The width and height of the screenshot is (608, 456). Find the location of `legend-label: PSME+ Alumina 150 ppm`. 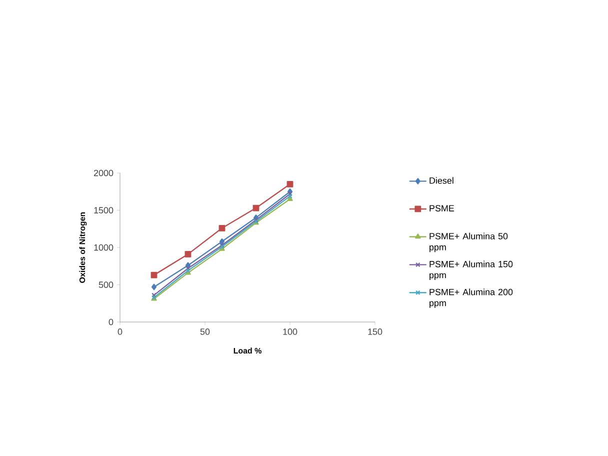

legend-label: PSME+ Alumina 150 ppm is located at coordinates (471, 270).